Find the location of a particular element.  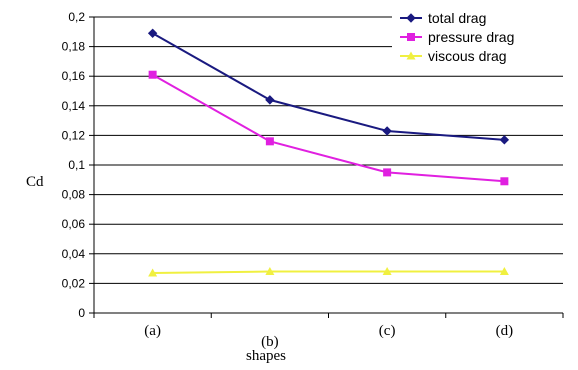

y-tick-label: 0,1 is located at coordinates (76, 165).